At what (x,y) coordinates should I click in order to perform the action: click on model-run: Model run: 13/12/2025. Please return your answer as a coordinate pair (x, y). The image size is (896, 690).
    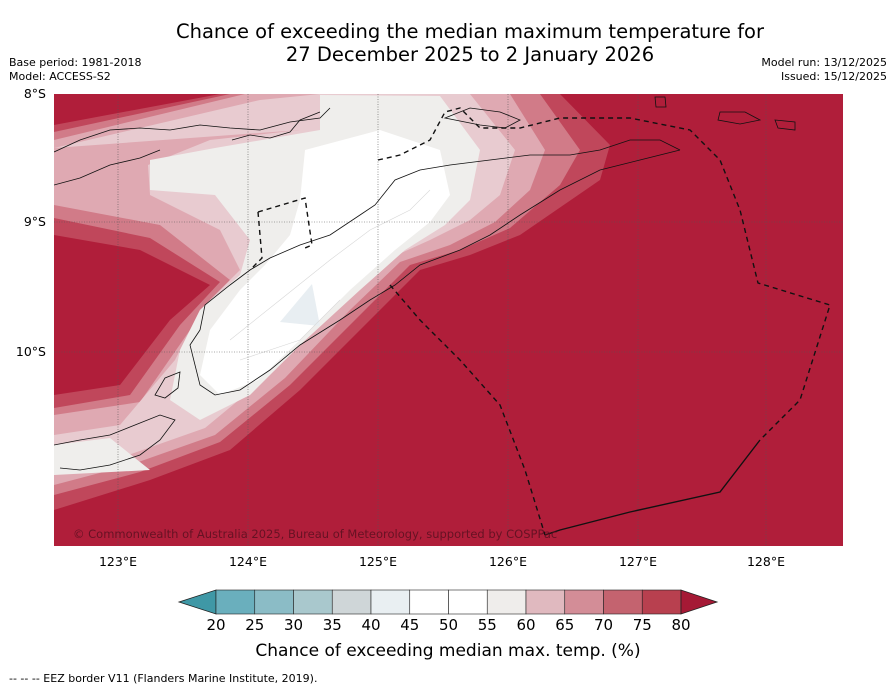
    Looking at the image, I should click on (824, 62).